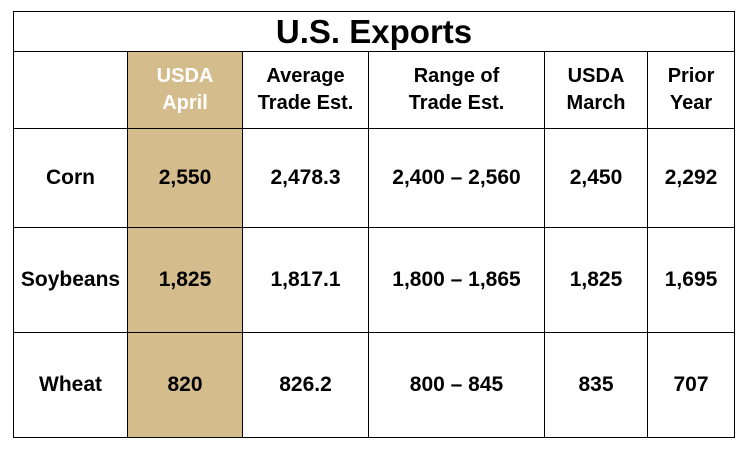  I want to click on range-trade-est-value: 1,800 – 1,865, so click(456, 280).